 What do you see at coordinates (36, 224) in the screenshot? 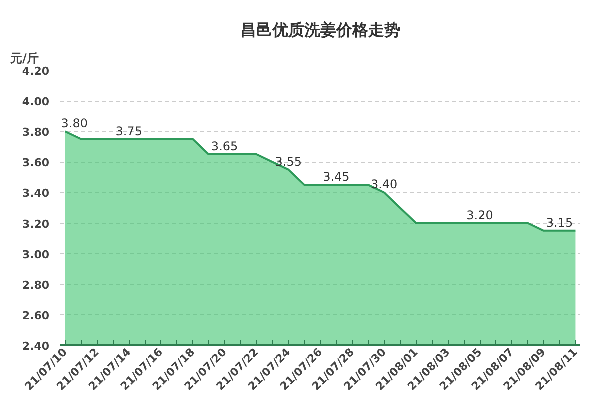
I see `y-tick-label: 3.20` at bounding box center [36, 224].